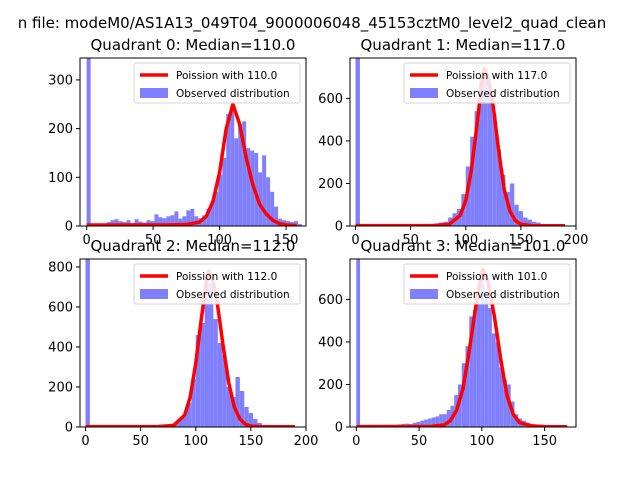 The image size is (640, 480). Describe the element at coordinates (190, 343) in the screenshot. I see `plot-area` at that location.